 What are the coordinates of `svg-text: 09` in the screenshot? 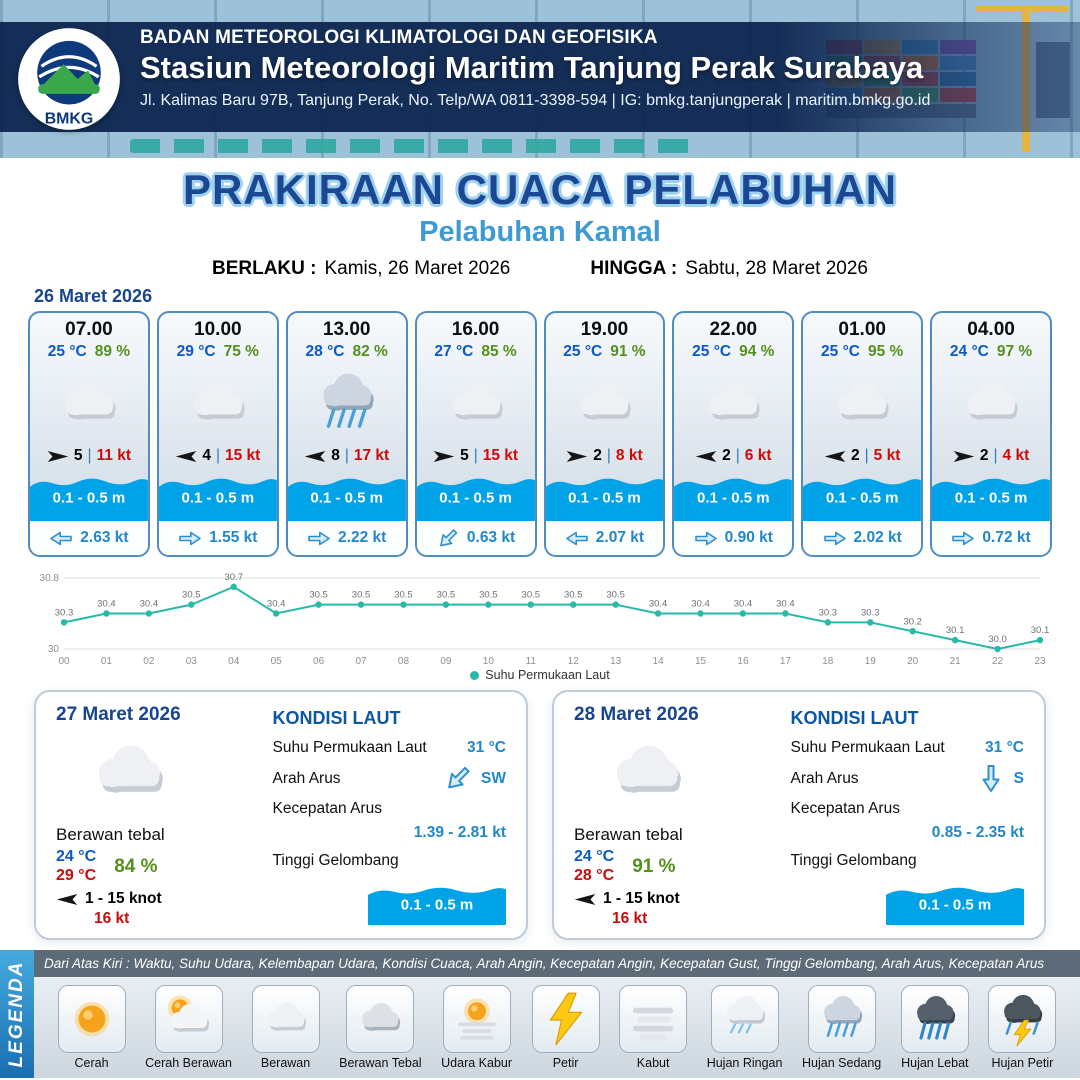 It's located at (446, 661).